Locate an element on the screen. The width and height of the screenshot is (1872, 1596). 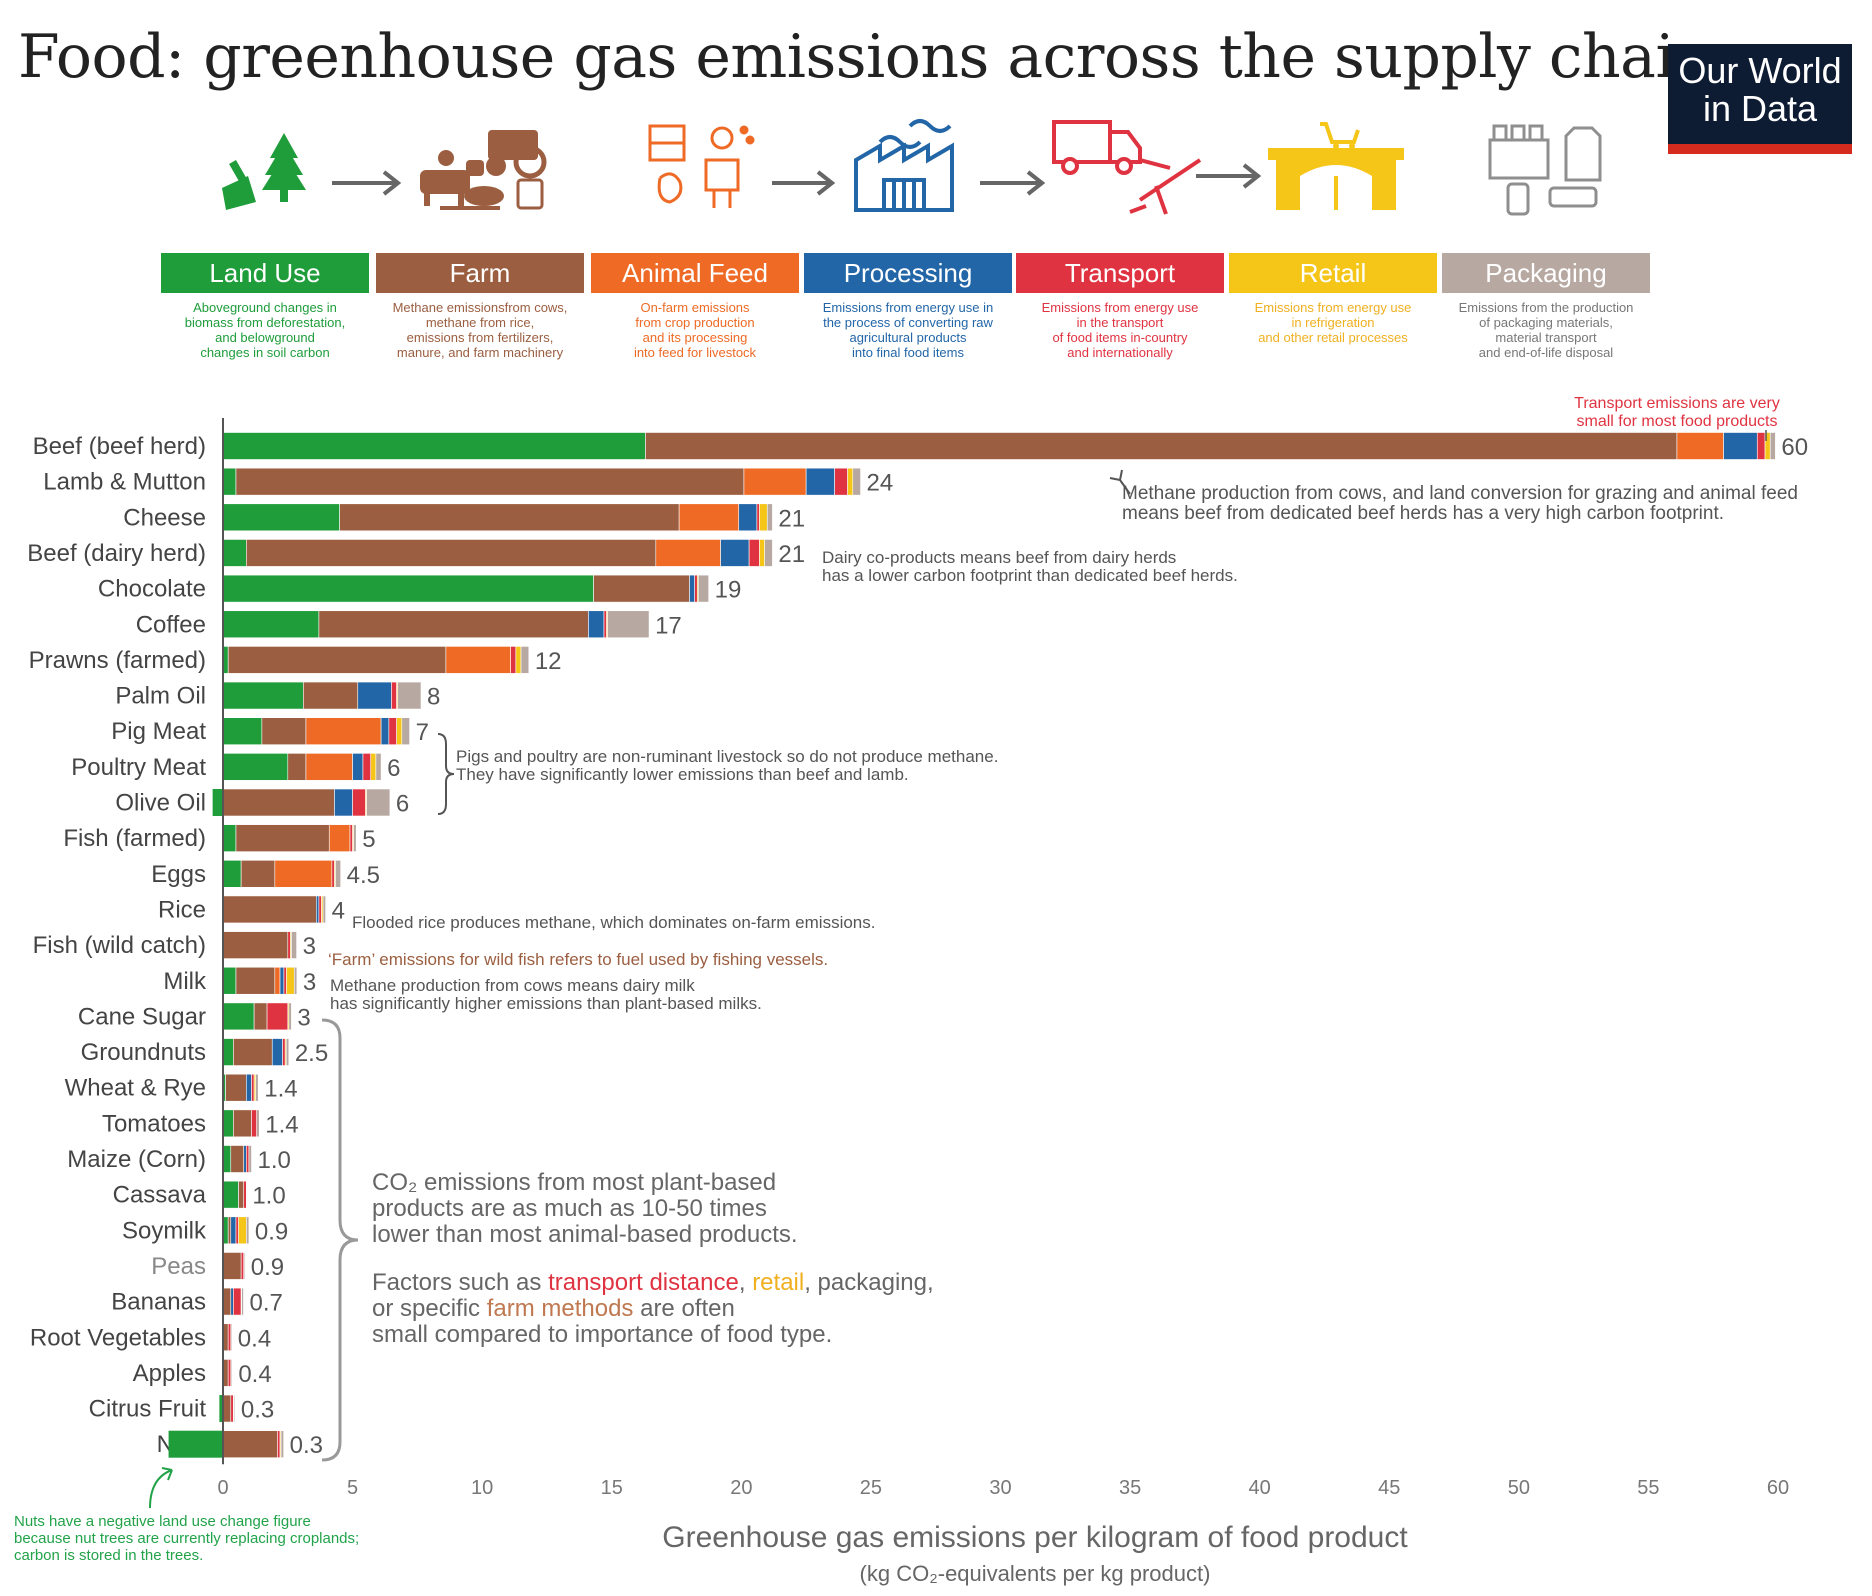
row-label: Milk is located at coordinates (185, 981).